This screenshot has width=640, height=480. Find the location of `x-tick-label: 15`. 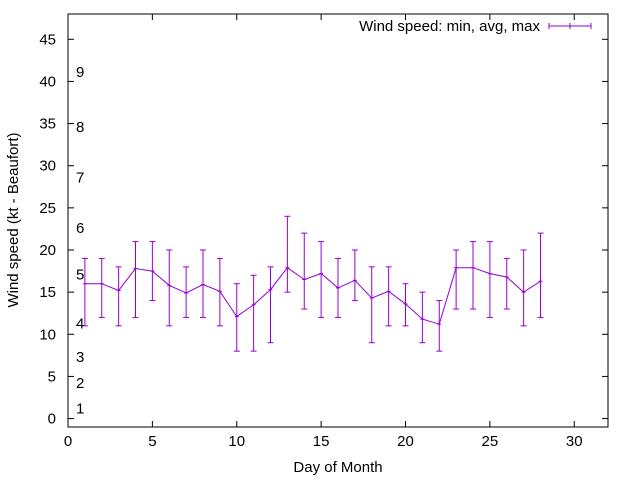

x-tick-label: 15 is located at coordinates (321, 441).